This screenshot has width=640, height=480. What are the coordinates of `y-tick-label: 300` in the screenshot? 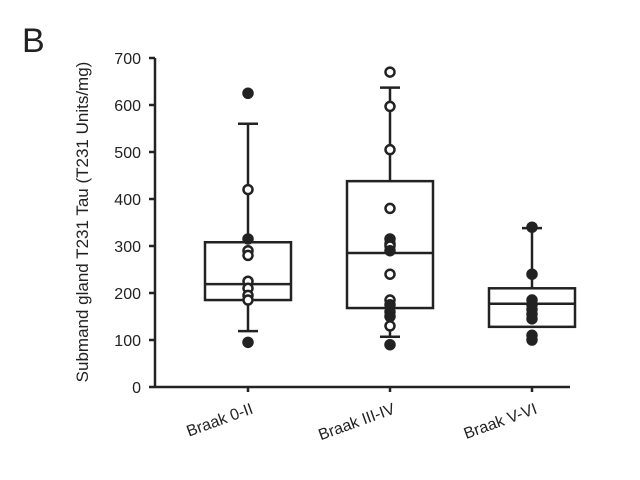 It's located at (127, 247).